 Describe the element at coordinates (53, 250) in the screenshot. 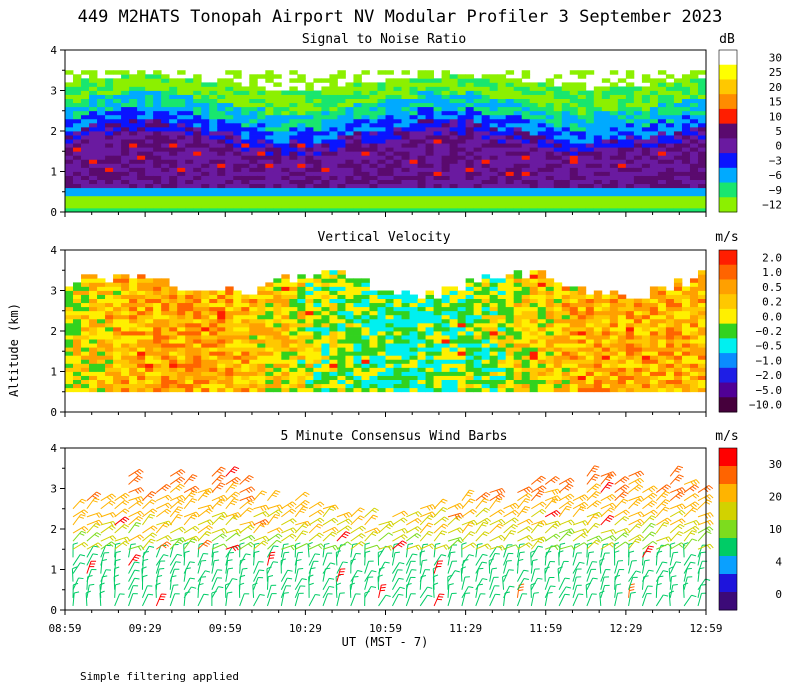

I see `y-tick-label: 4` at that location.